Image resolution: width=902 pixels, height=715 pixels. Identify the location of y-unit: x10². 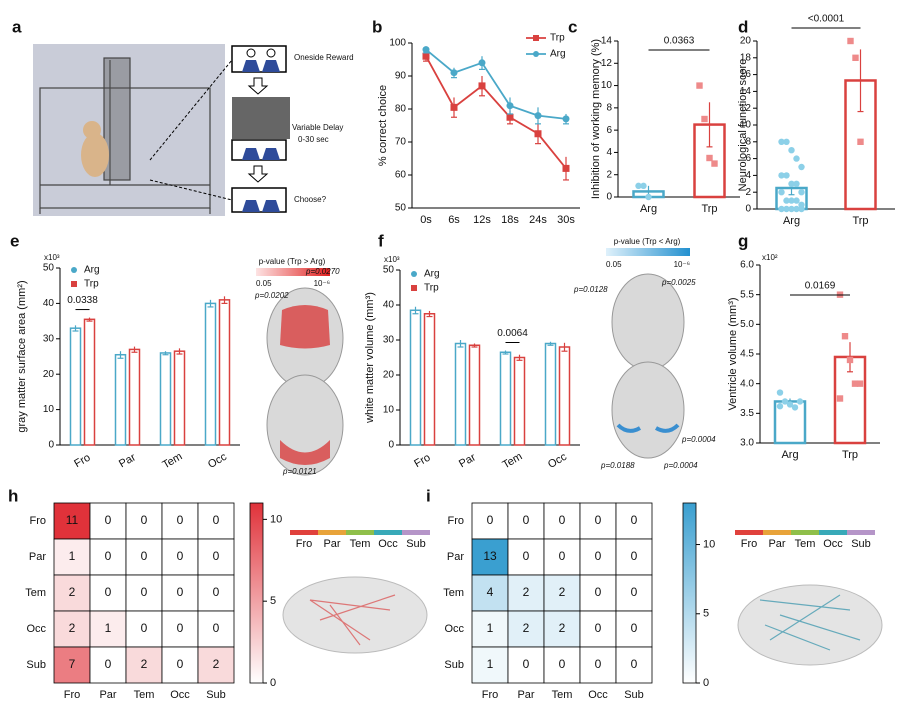
(770, 257).